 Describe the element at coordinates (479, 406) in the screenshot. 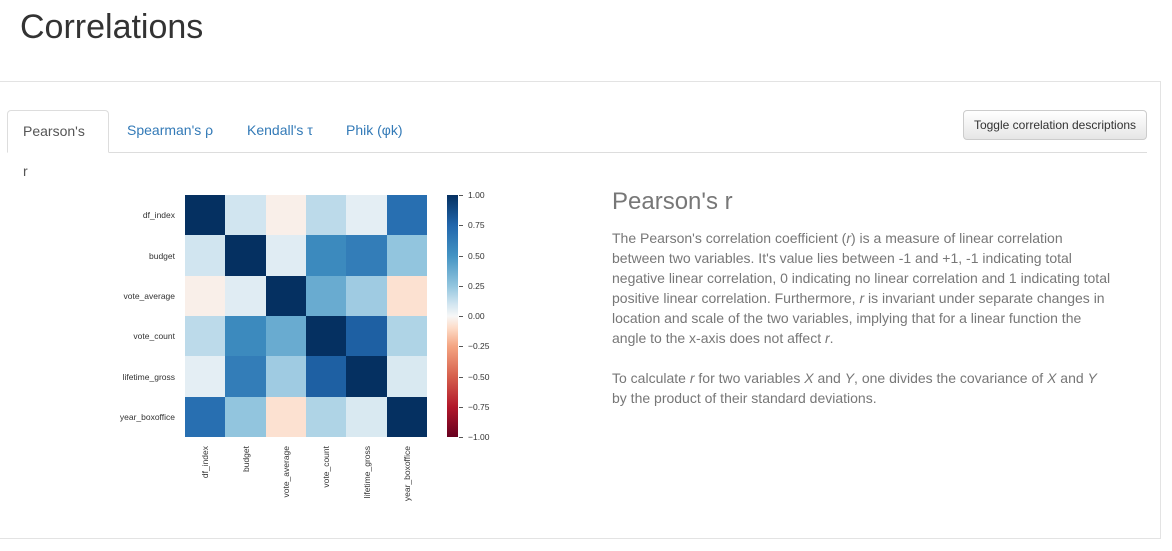

I see `colorbar-tick-label: −0.75` at that location.